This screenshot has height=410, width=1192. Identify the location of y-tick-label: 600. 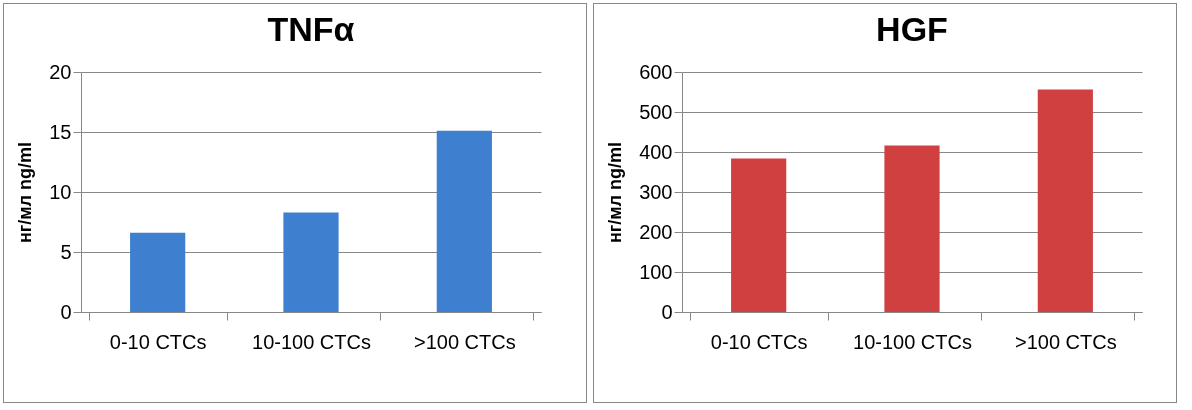
(656, 71).